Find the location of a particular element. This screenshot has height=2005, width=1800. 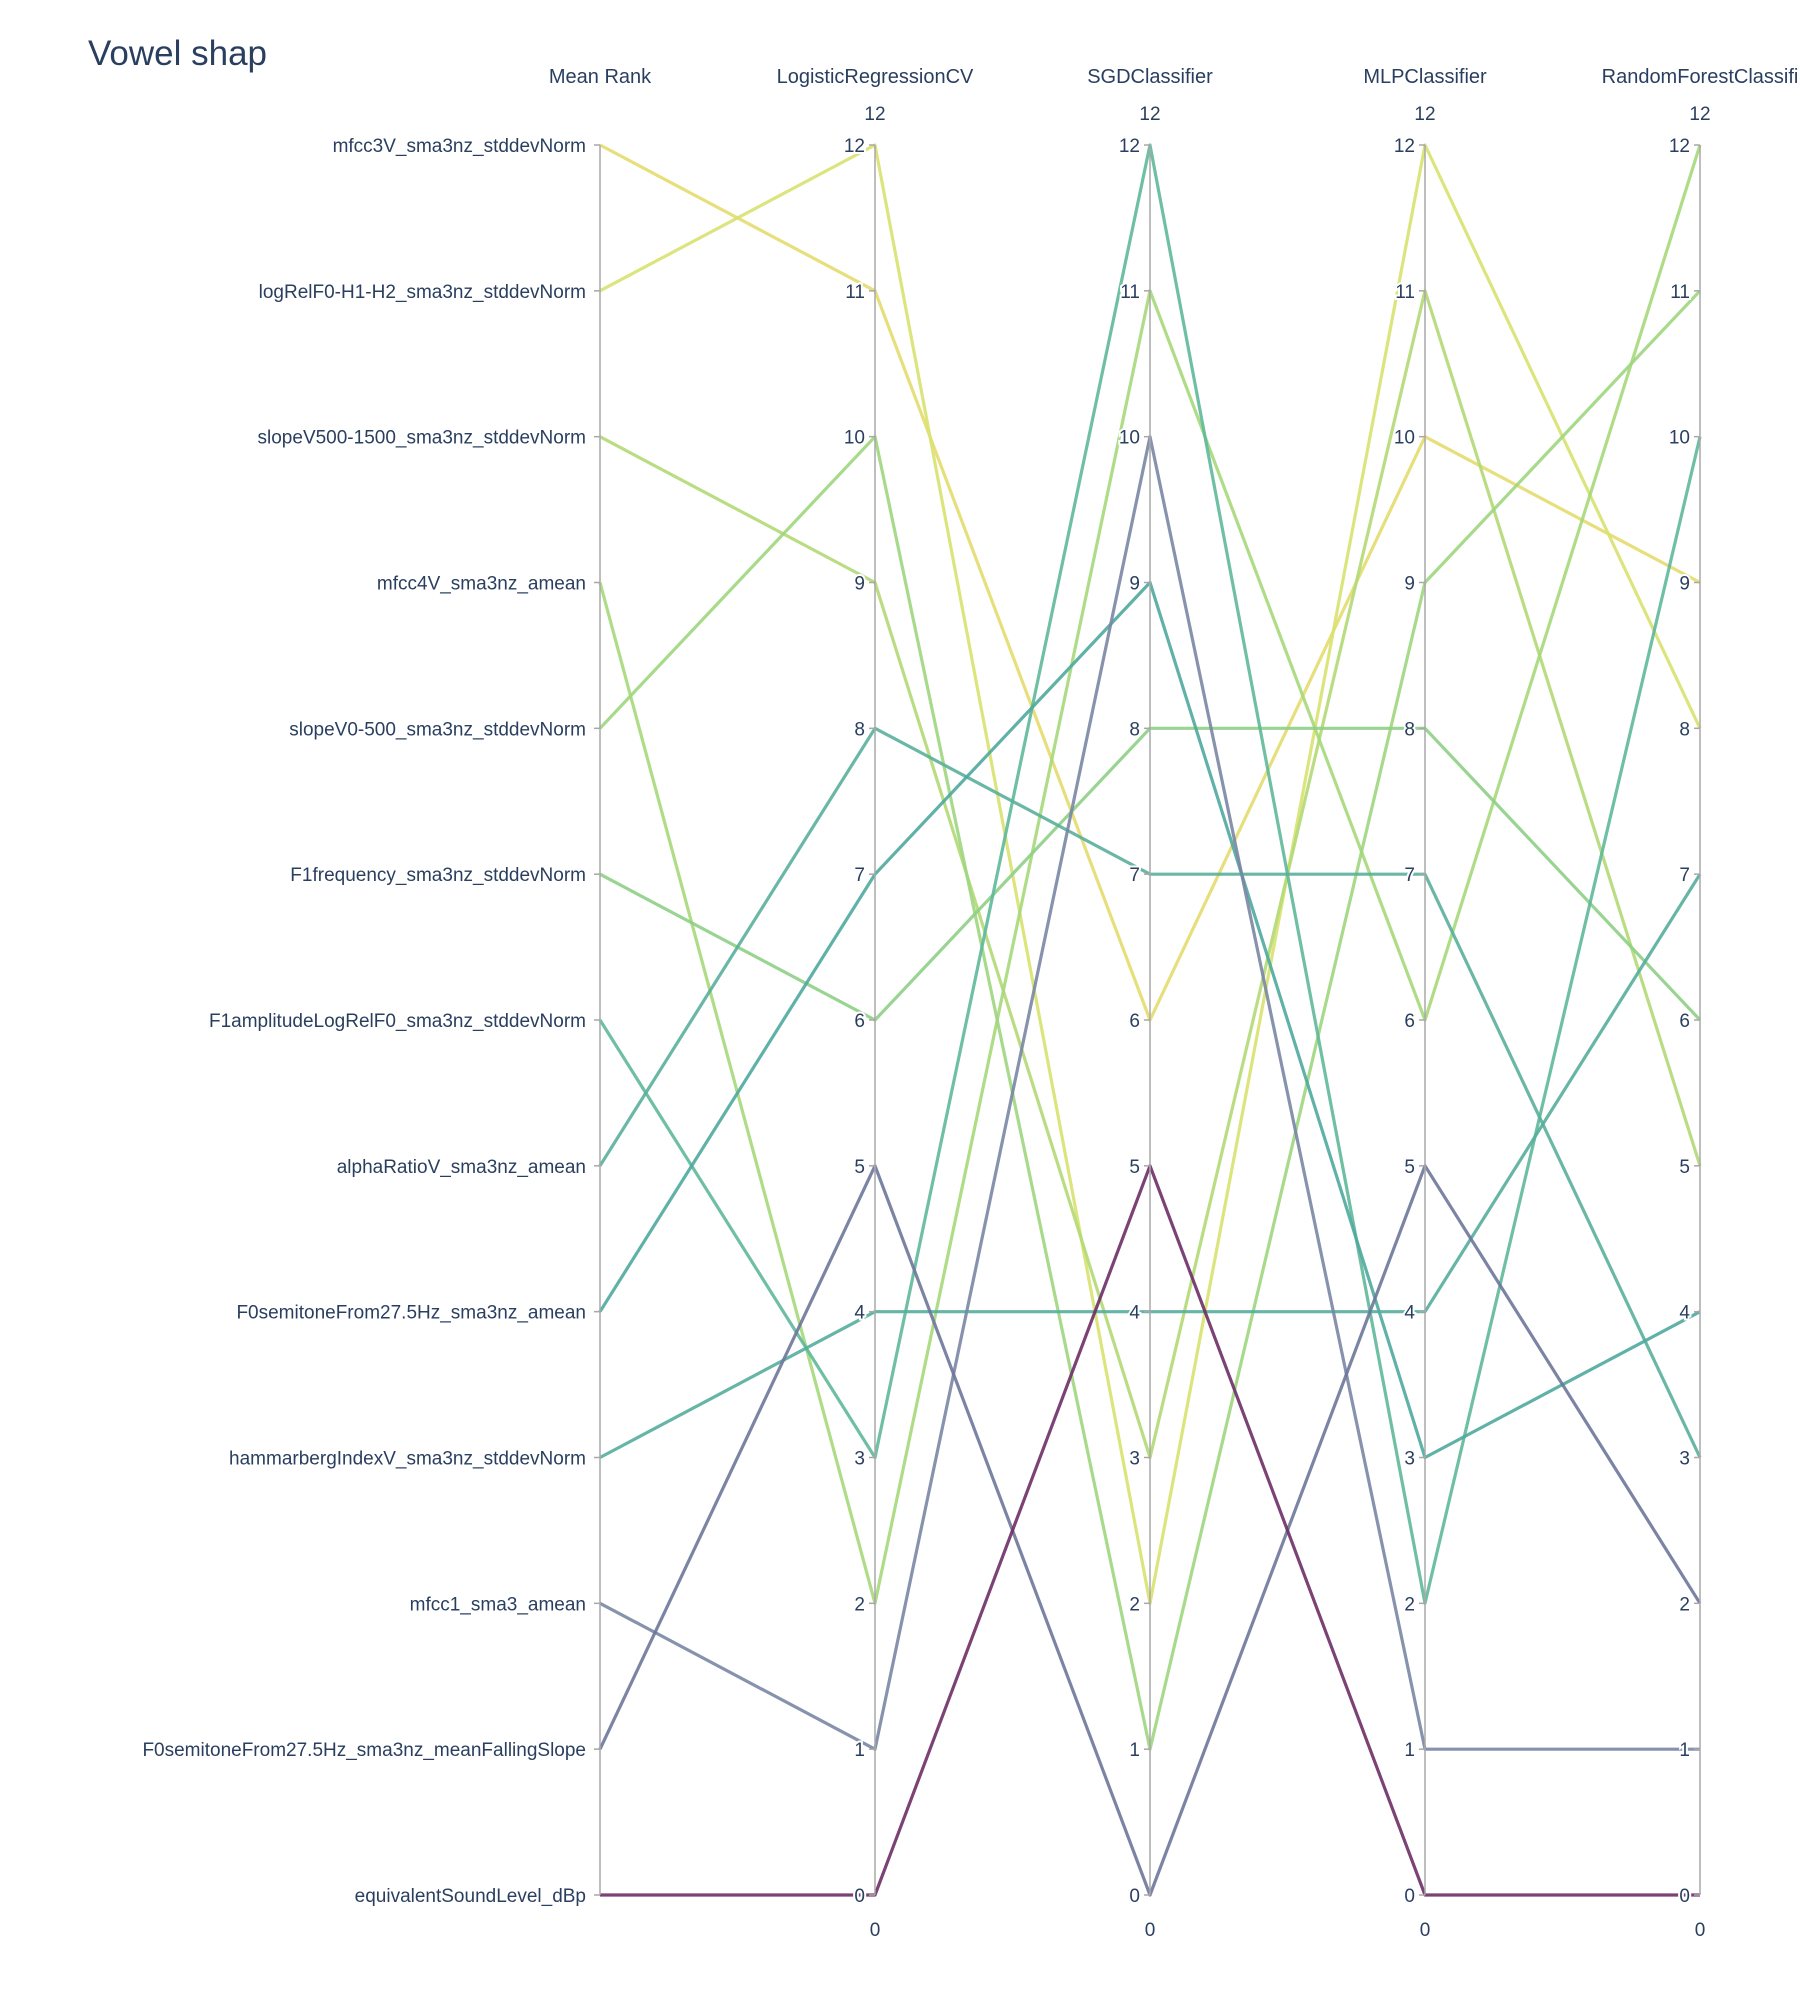

axis-title: MLPClassifier is located at coordinates (1425, 77).